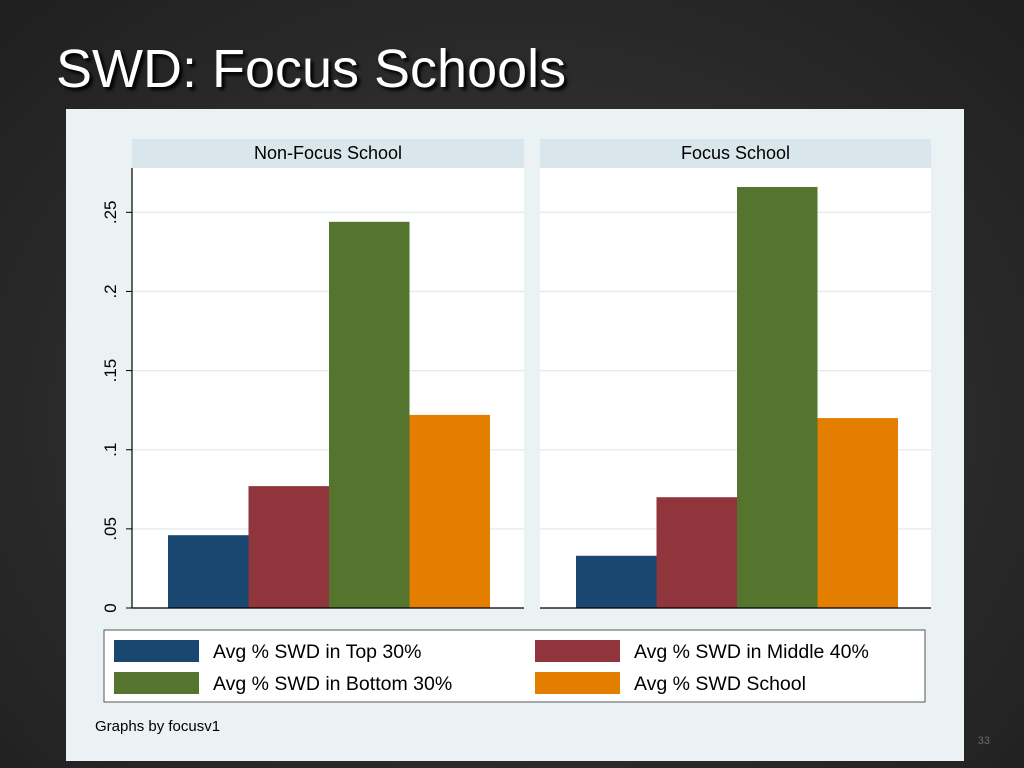 This screenshot has width=1024, height=768. What do you see at coordinates (311, 69) in the screenshot?
I see `slide-title: SWD: Focus Schools` at bounding box center [311, 69].